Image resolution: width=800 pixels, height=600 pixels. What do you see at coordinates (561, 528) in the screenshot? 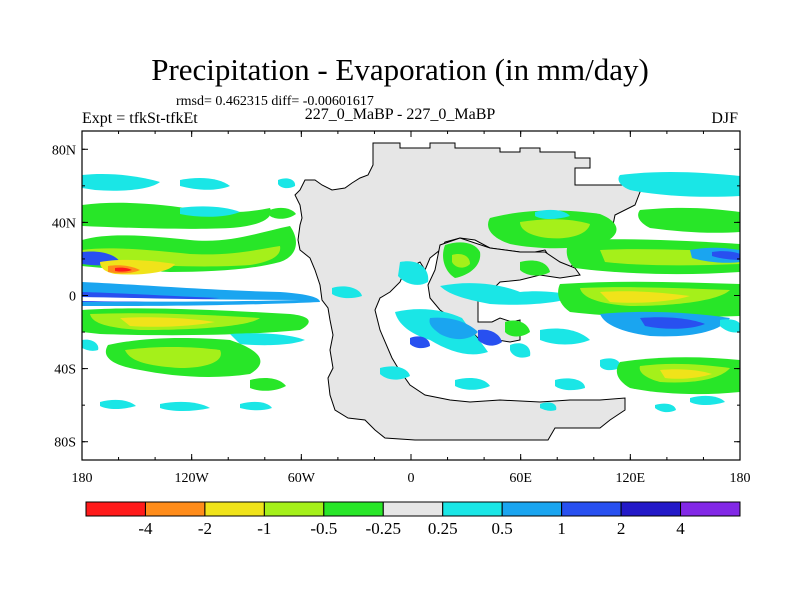
I see `colorbar-label: 1` at bounding box center [561, 528].